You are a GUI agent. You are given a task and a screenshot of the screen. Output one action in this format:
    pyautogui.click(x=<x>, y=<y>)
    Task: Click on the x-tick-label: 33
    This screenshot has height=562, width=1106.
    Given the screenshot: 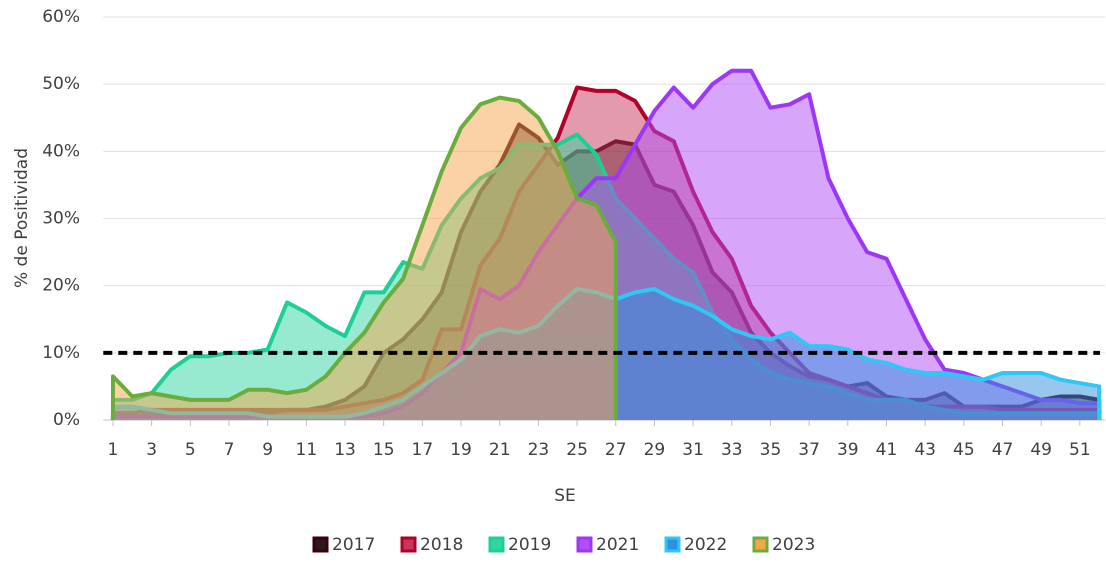 What is the action you would take?
    pyautogui.click(x=732, y=450)
    